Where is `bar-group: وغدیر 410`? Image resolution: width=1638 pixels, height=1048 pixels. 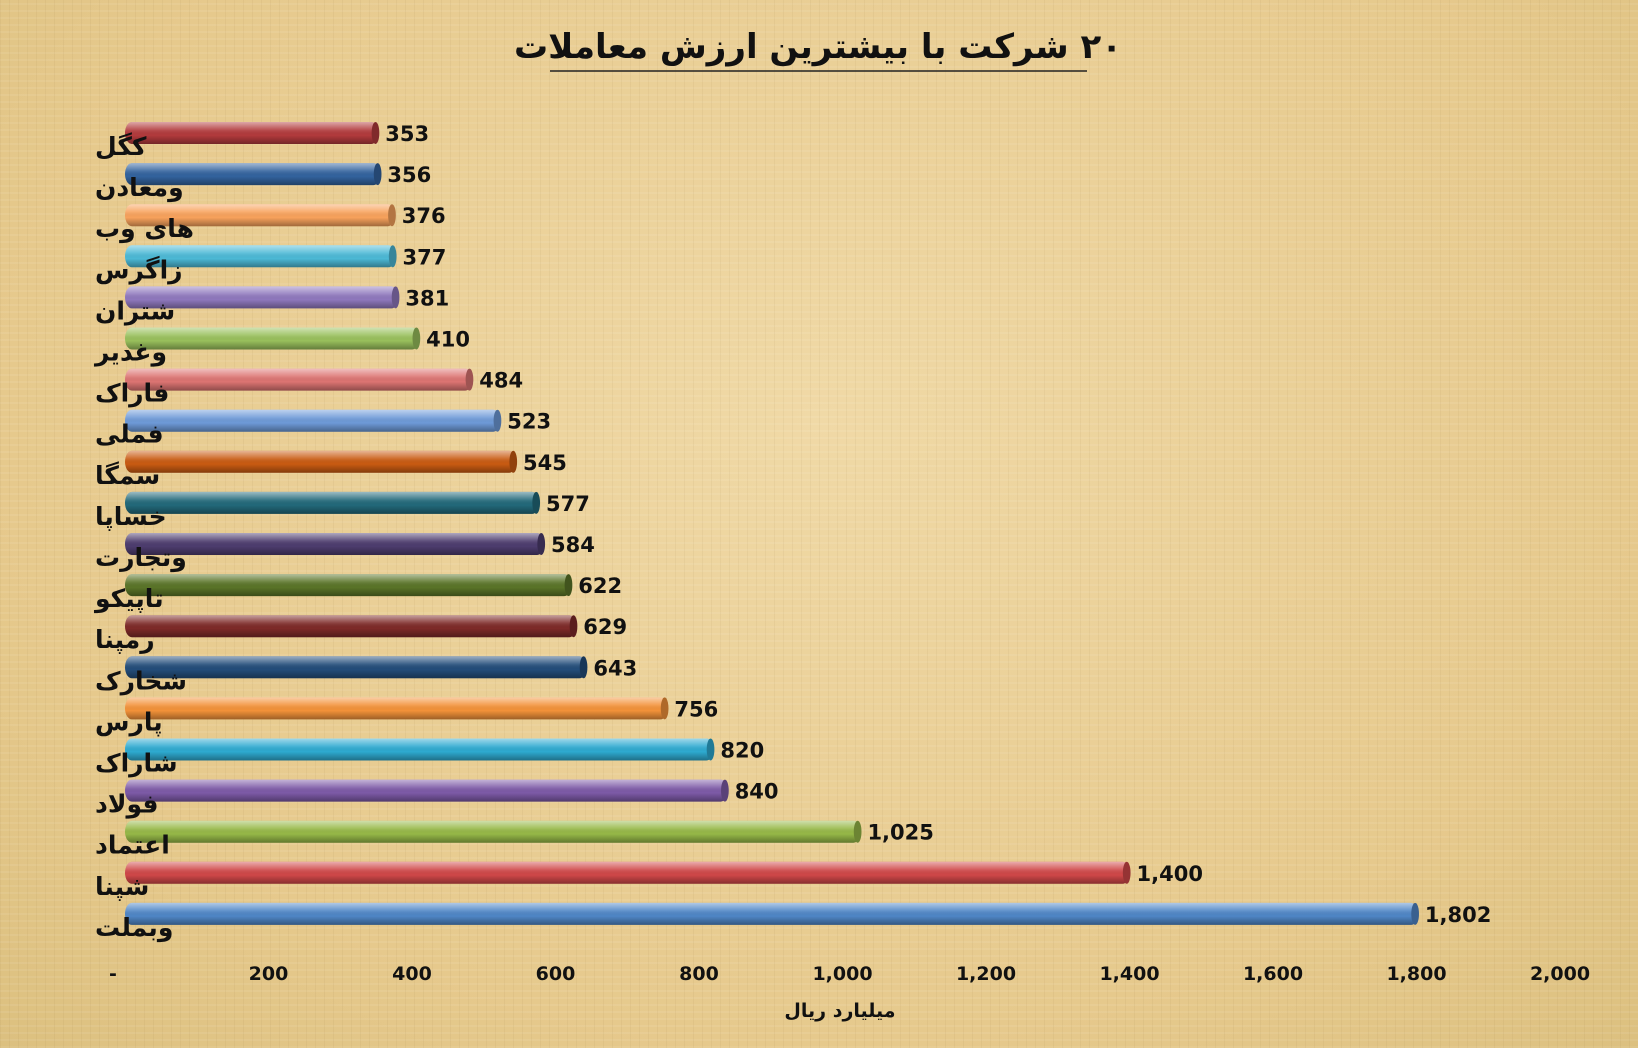
bar-group: وغدیر 410 is located at coordinates (281, 347).